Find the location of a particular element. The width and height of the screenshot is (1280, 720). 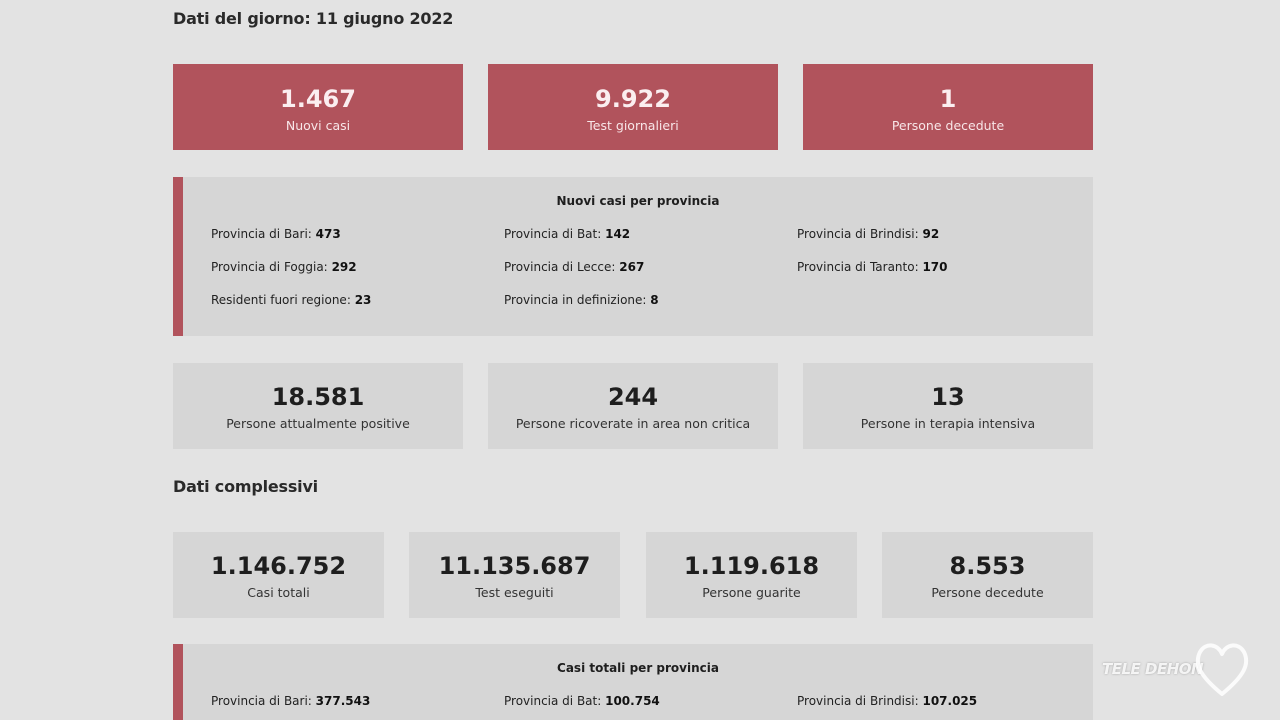

province-label: Provincia in definizione: is located at coordinates (575, 300).